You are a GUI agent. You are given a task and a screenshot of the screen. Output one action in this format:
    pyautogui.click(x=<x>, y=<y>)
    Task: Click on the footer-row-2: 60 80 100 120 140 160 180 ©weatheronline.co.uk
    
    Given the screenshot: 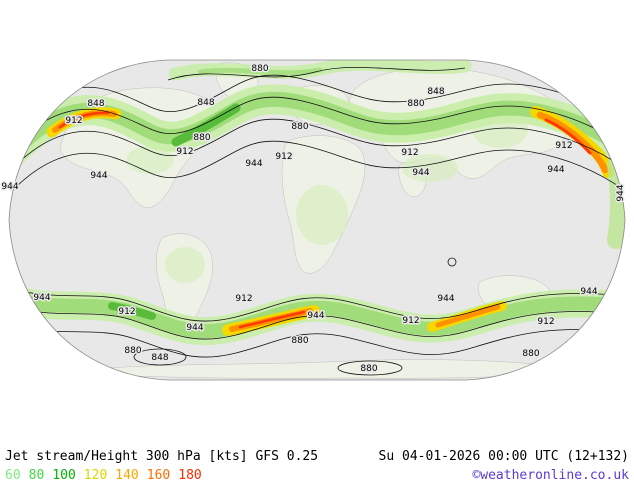 What is the action you would take?
    pyautogui.click(x=317, y=475)
    